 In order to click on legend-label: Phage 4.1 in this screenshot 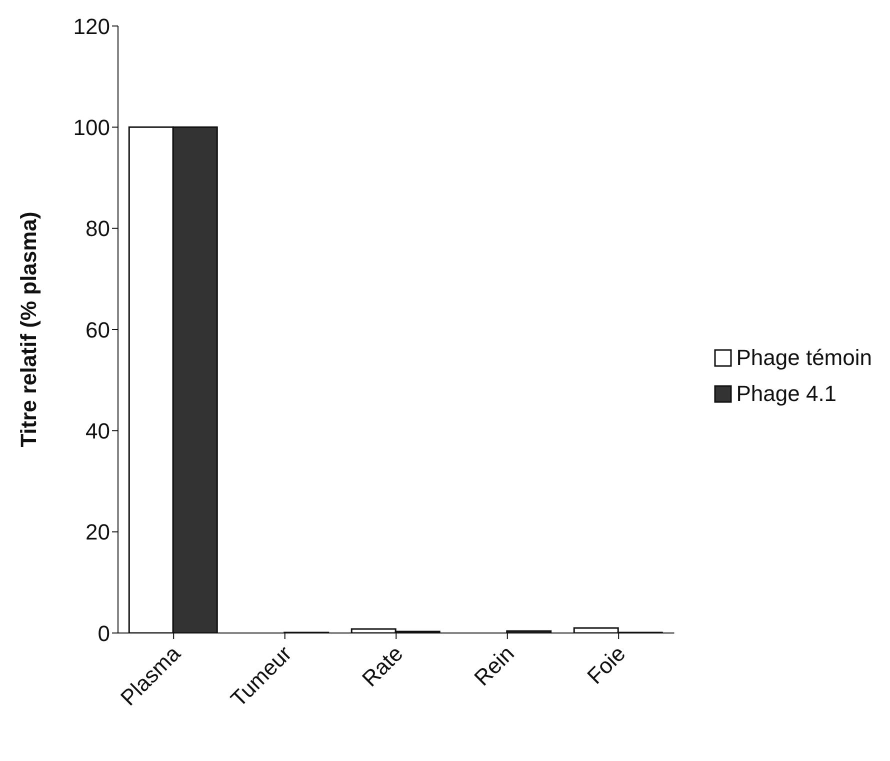, I will do `click(786, 393)`.